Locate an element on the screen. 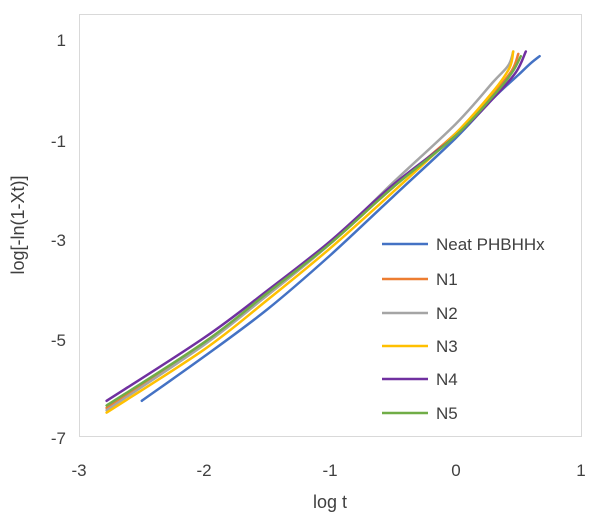 Image resolution: width=590 pixels, height=515 pixels. legend-item: N3 is located at coordinates (420, 346).